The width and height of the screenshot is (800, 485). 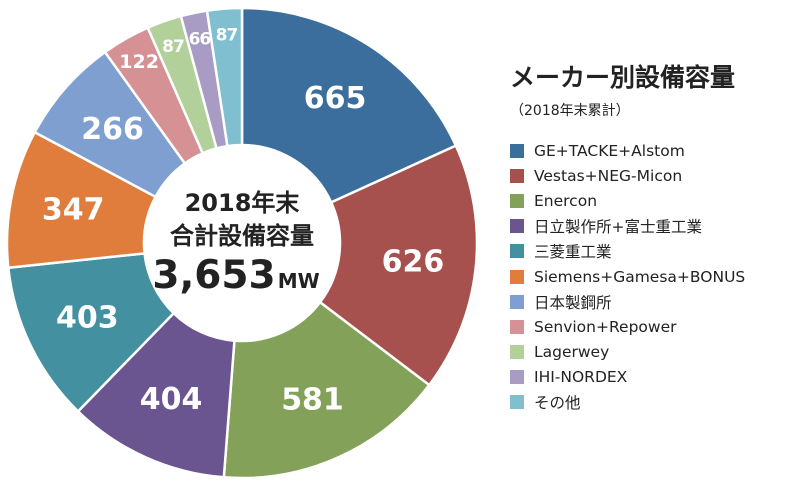 I want to click on slice-data-label: 266, so click(x=112, y=129).